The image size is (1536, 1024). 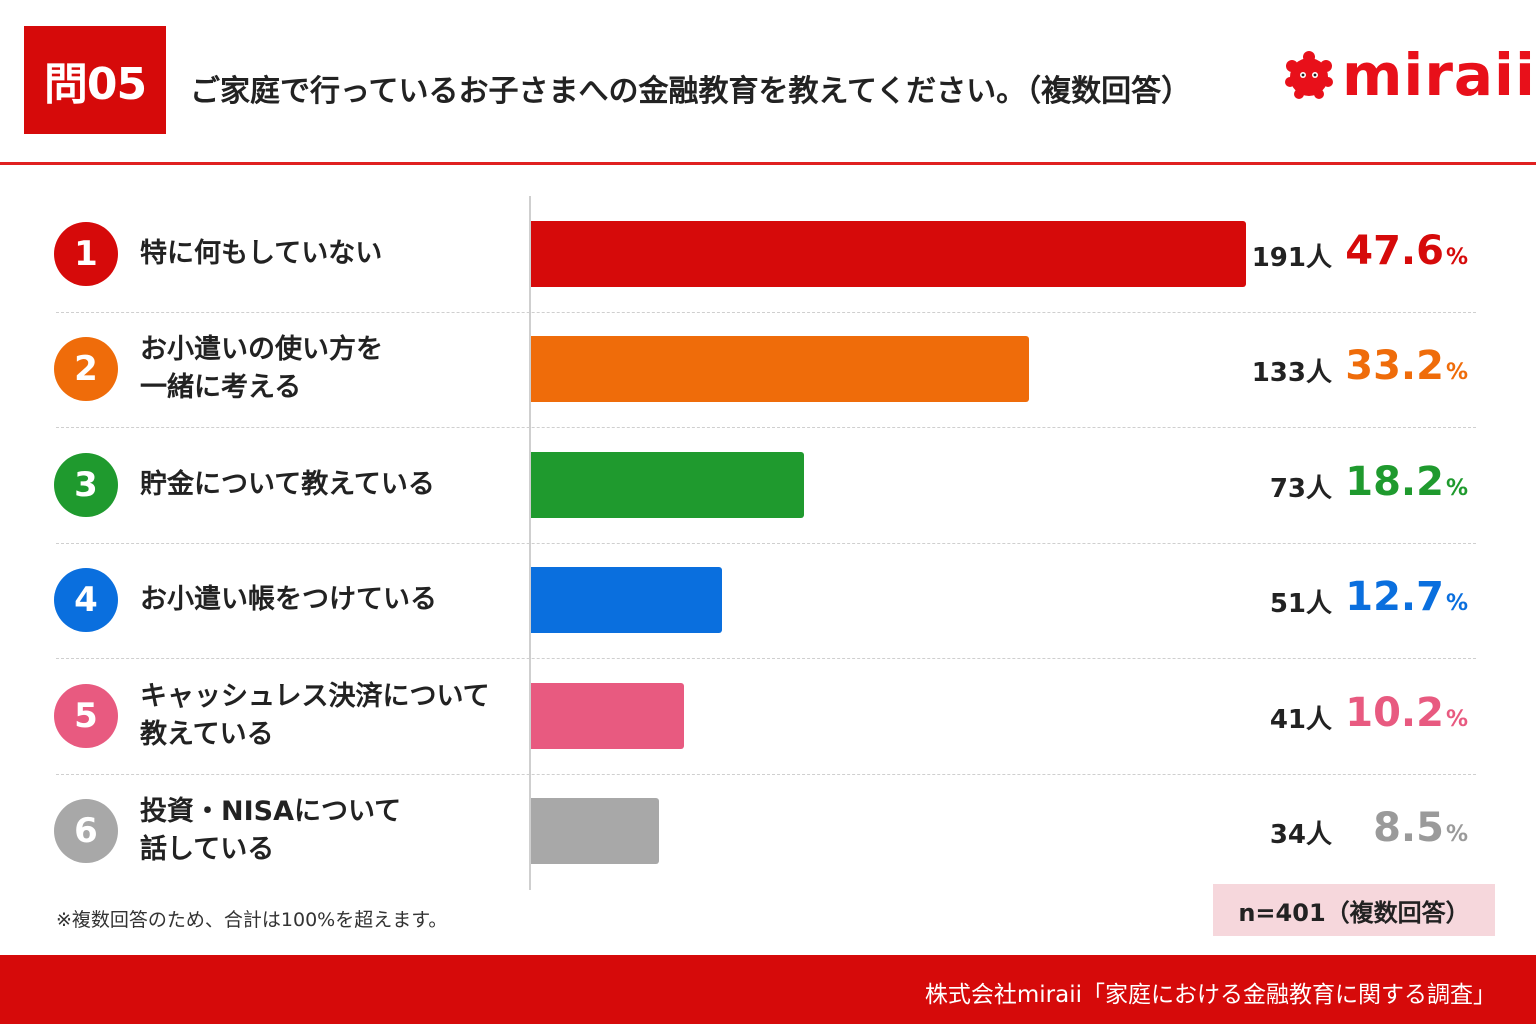 I want to click on respondent-count: 73人, so click(x=1300, y=489).